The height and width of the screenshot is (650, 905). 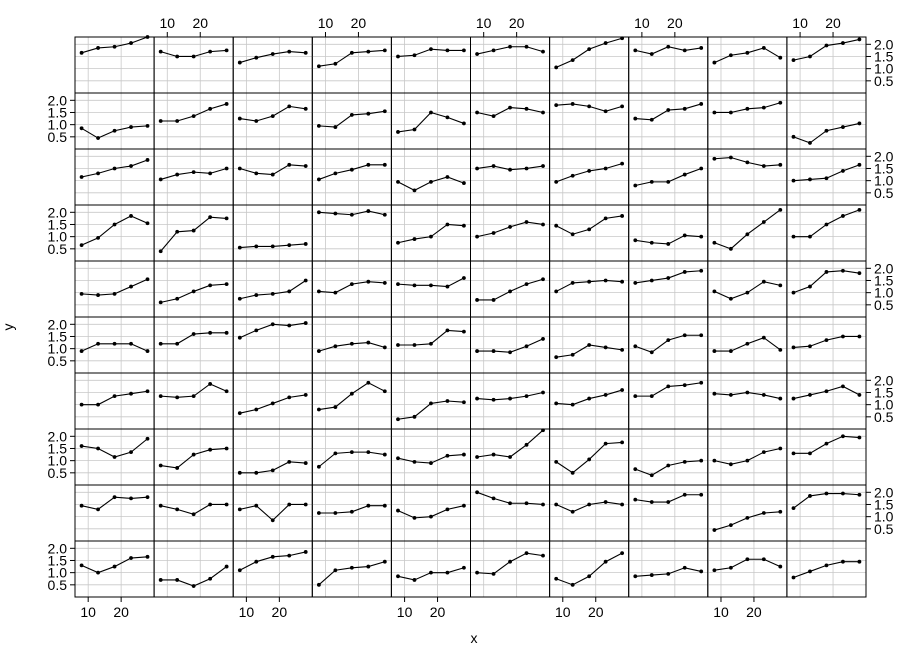 What do you see at coordinates (884, 56) in the screenshot?
I see `y-tick-label: 1.5` at bounding box center [884, 56].